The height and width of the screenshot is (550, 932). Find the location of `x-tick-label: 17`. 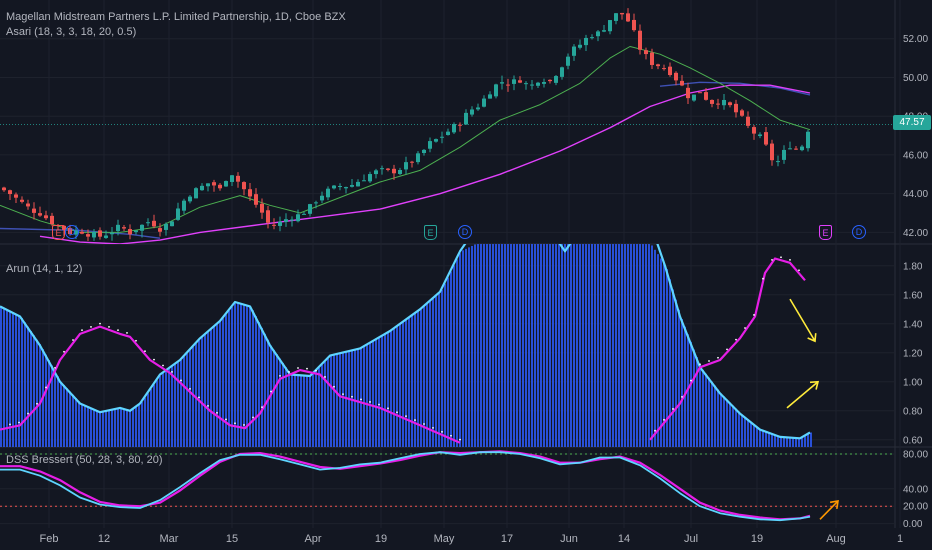

x-tick-label: 17 is located at coordinates (507, 539).